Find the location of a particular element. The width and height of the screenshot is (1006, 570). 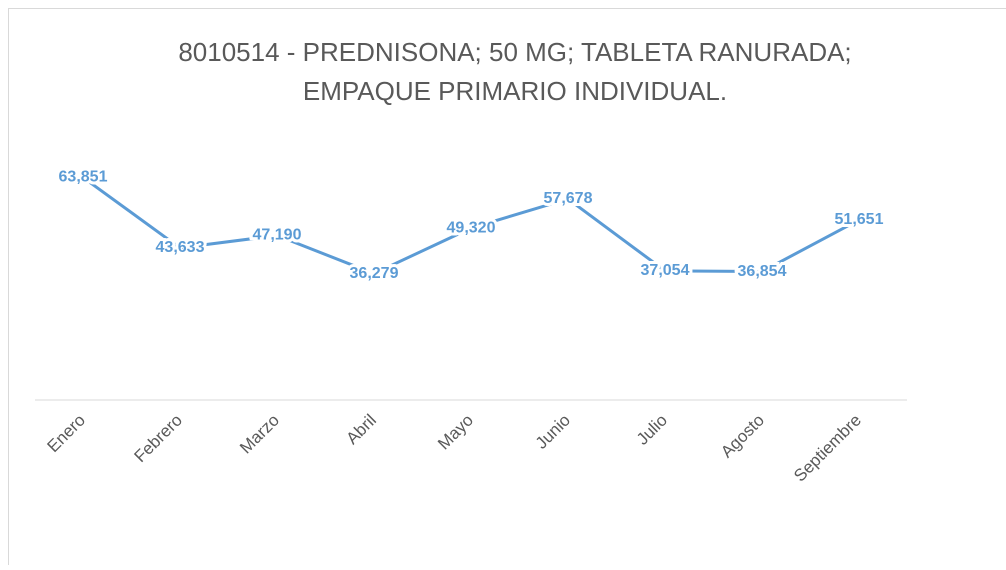

data-label: 51,651 is located at coordinates (859, 219).